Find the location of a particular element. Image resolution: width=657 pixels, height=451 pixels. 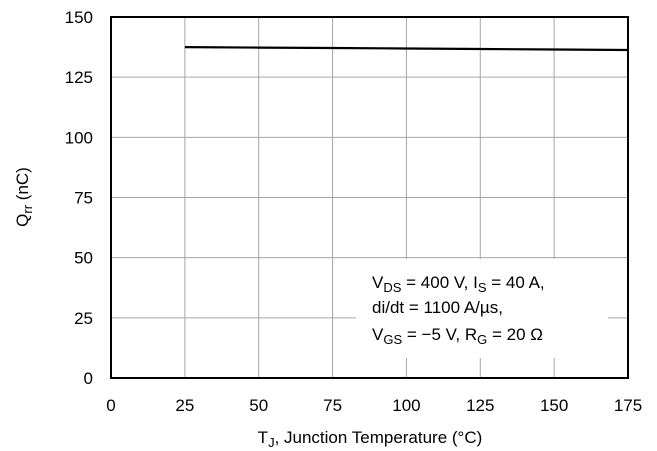

x-tick-label: 75 is located at coordinates (332, 405).